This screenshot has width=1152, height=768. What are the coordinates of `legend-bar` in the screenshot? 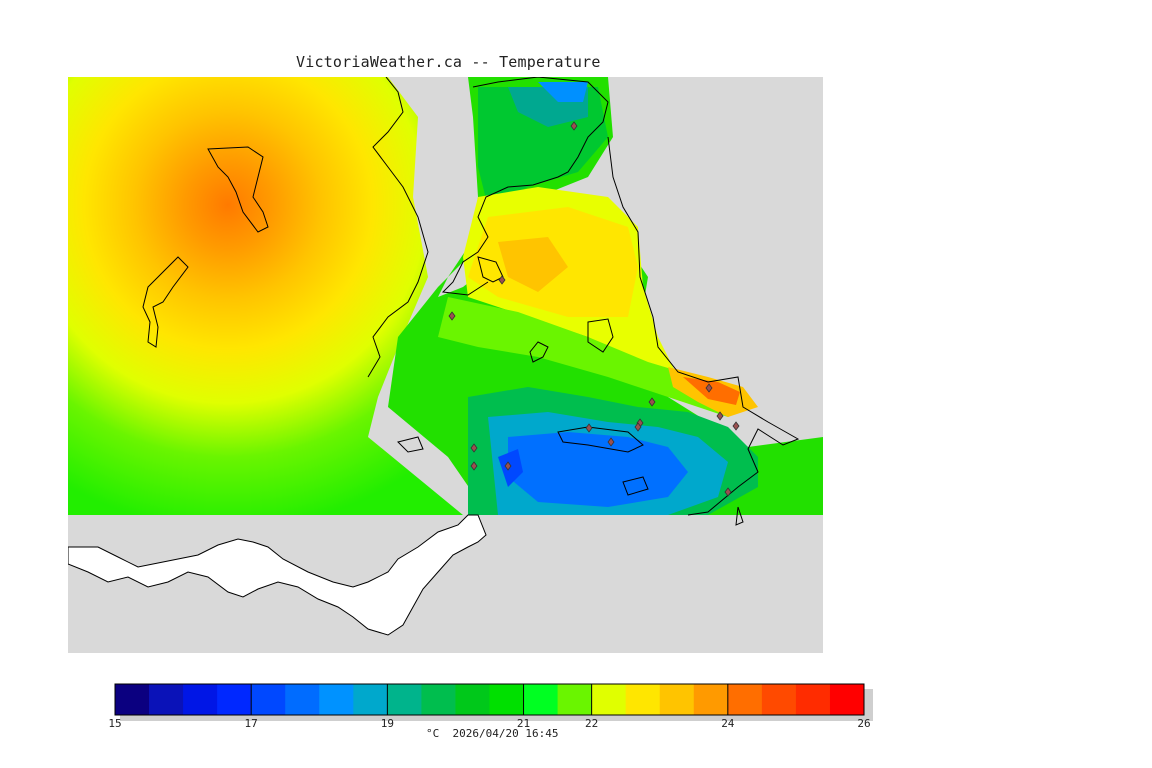 It's located at (489, 699).